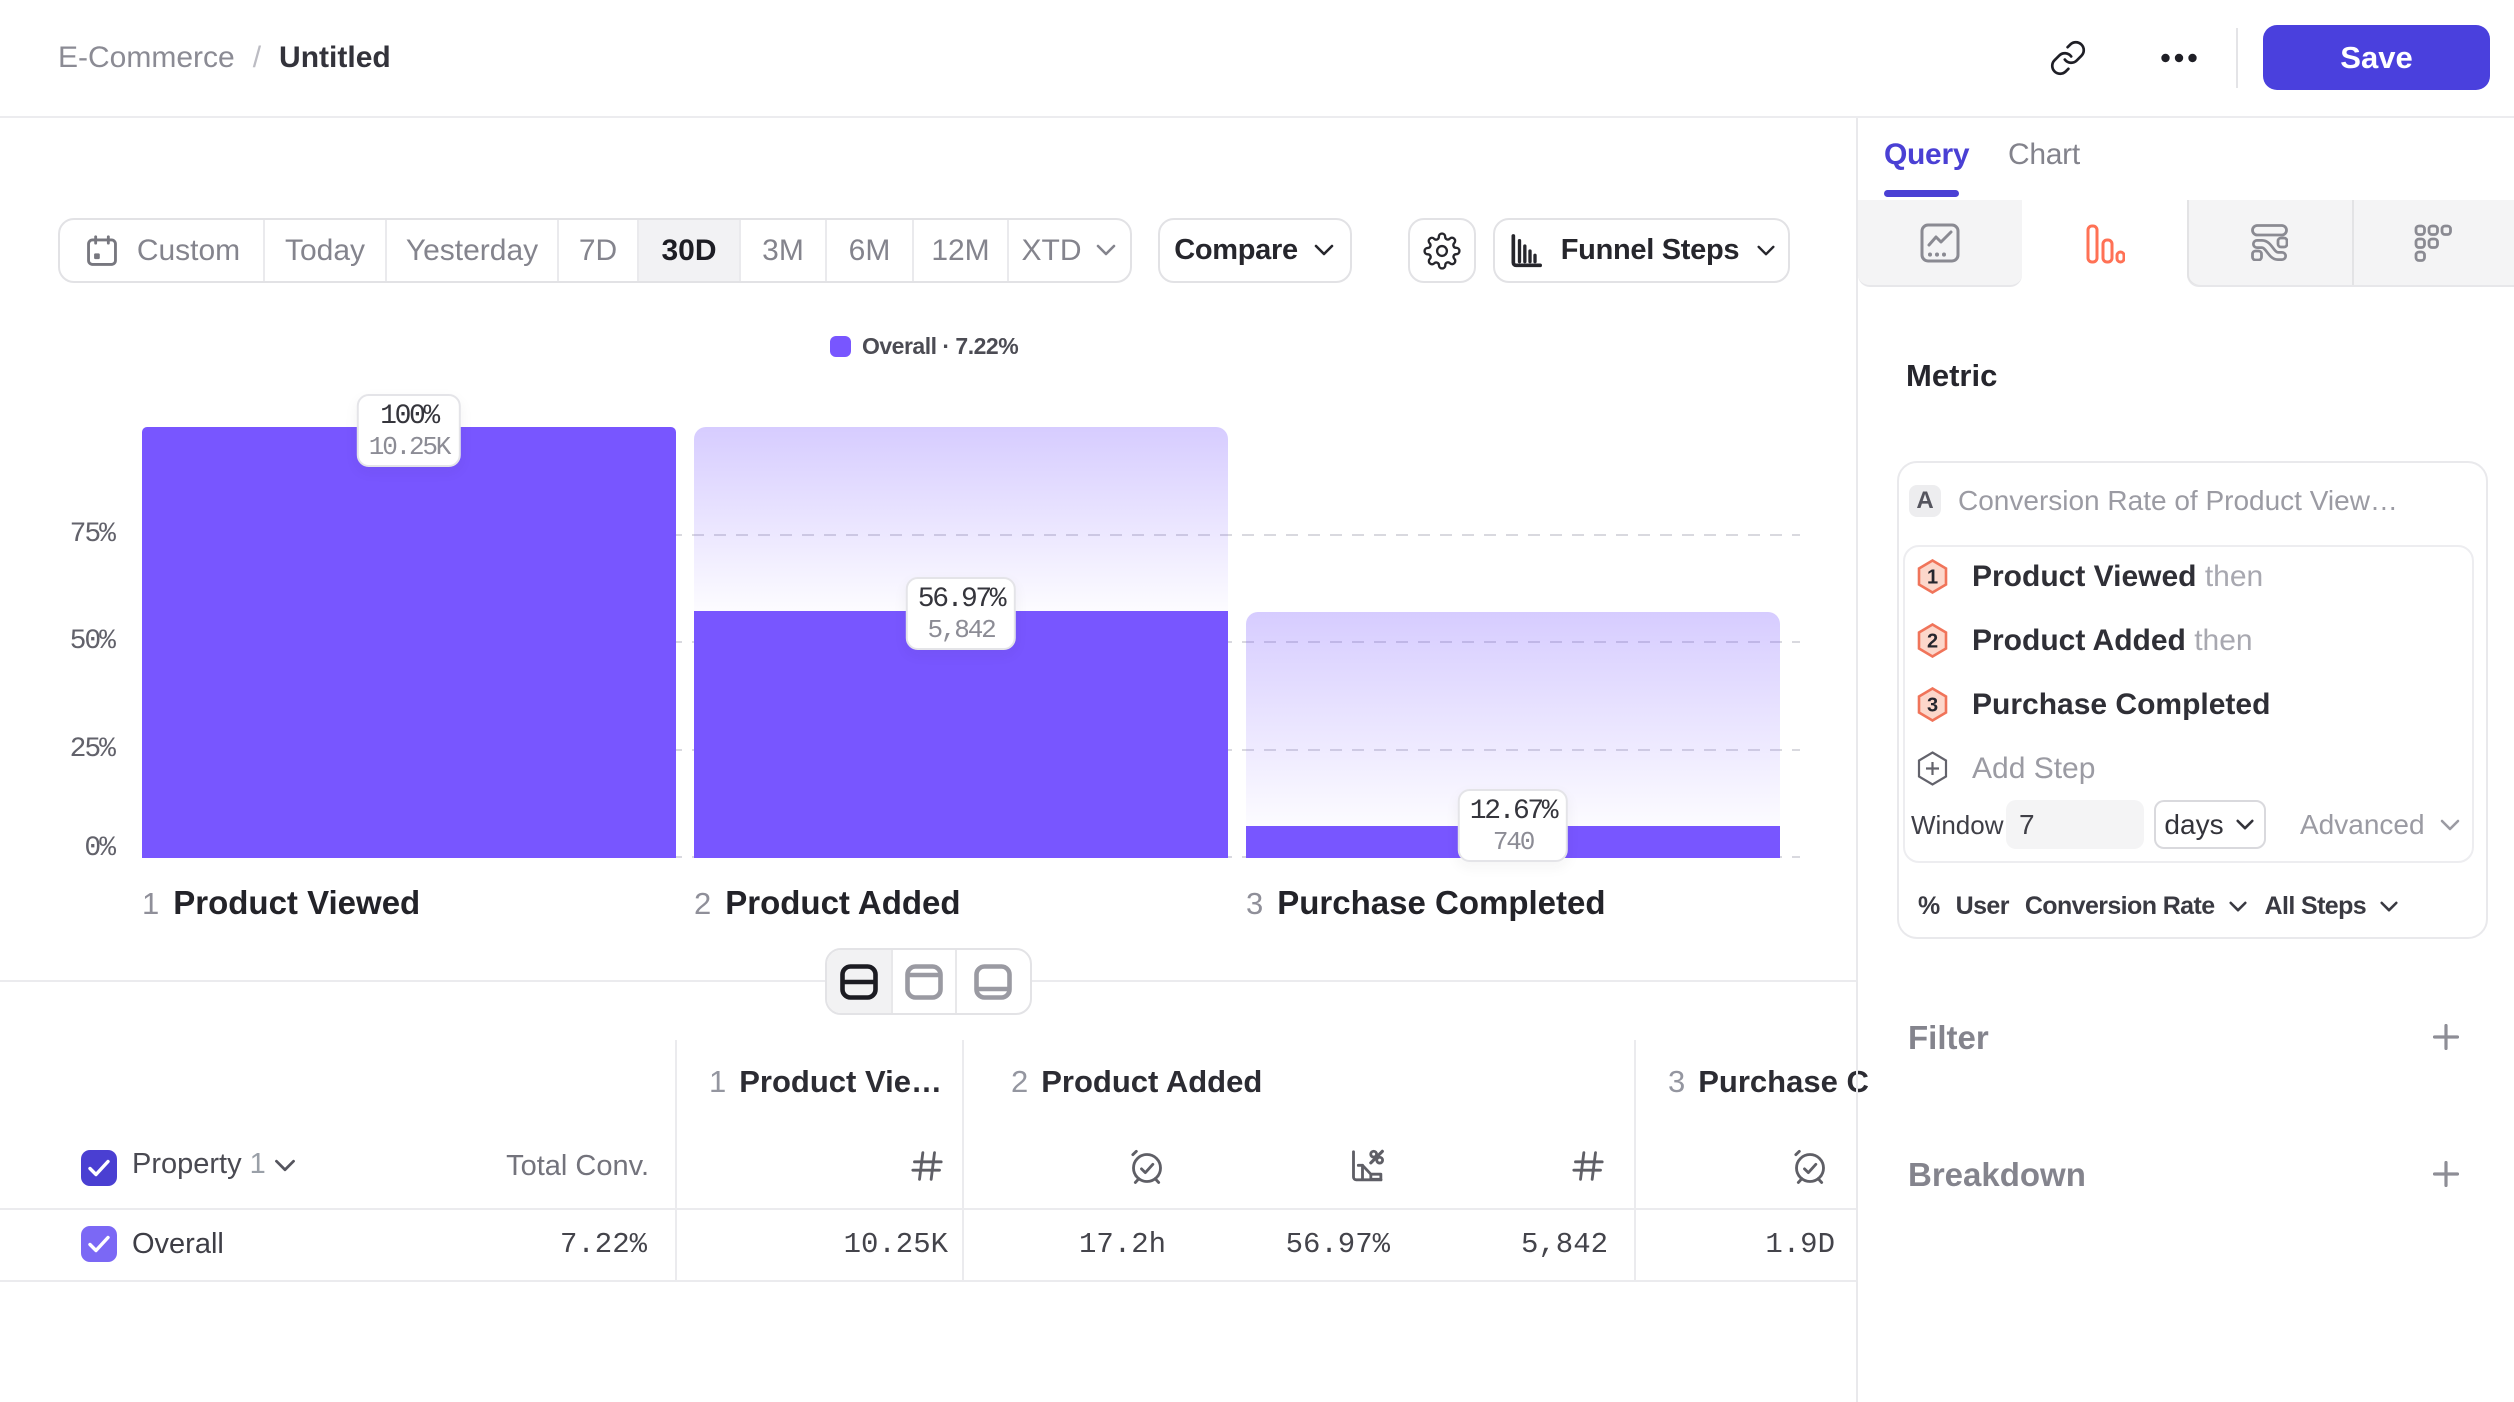 The image size is (2514, 1402). I want to click on svg-text: 3, so click(1932, 706).